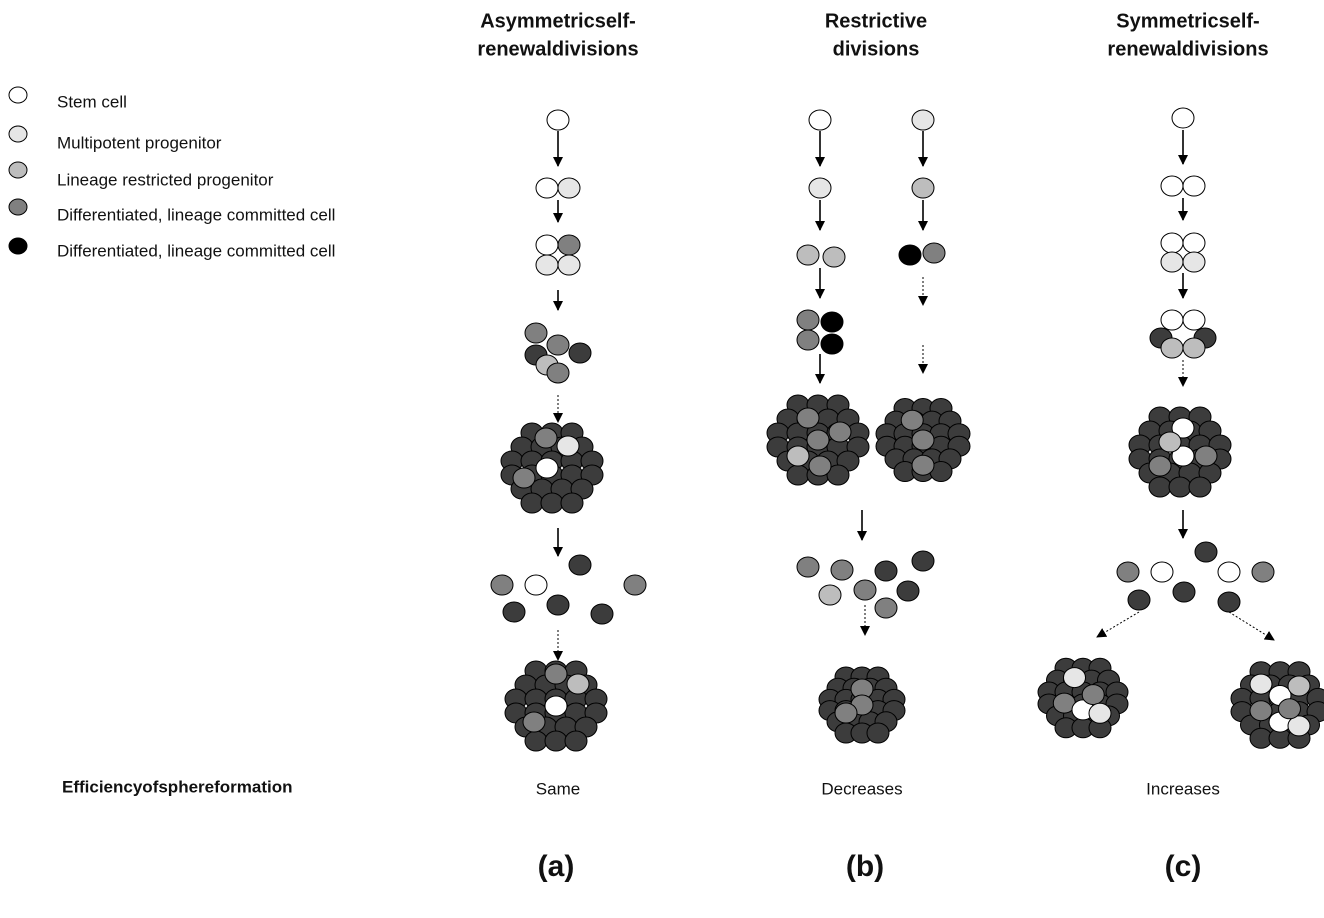 This screenshot has width=1324, height=918. What do you see at coordinates (1187, 21) in the screenshot?
I see `column-title: Symmetricself-` at bounding box center [1187, 21].